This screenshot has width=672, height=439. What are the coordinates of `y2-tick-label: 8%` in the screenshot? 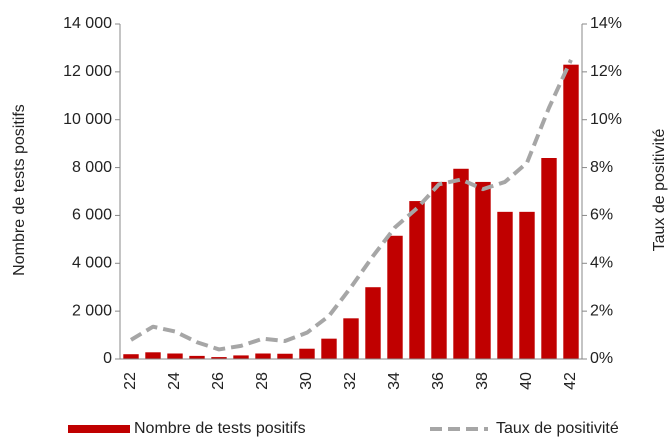 It's located at (601, 167).